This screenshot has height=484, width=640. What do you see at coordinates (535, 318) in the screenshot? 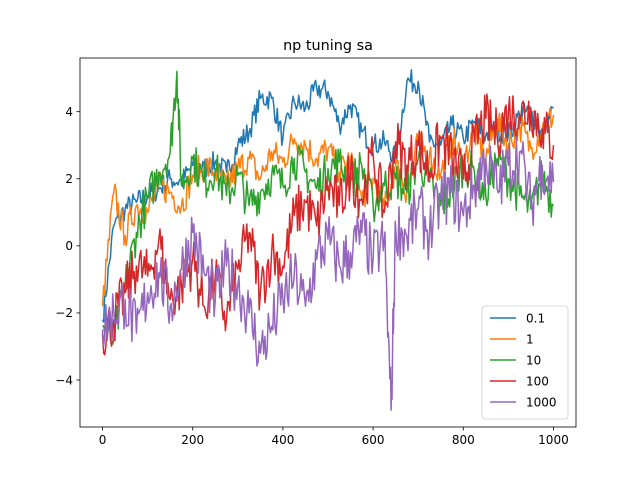
I see `legend-label: 0.1` at bounding box center [535, 318].